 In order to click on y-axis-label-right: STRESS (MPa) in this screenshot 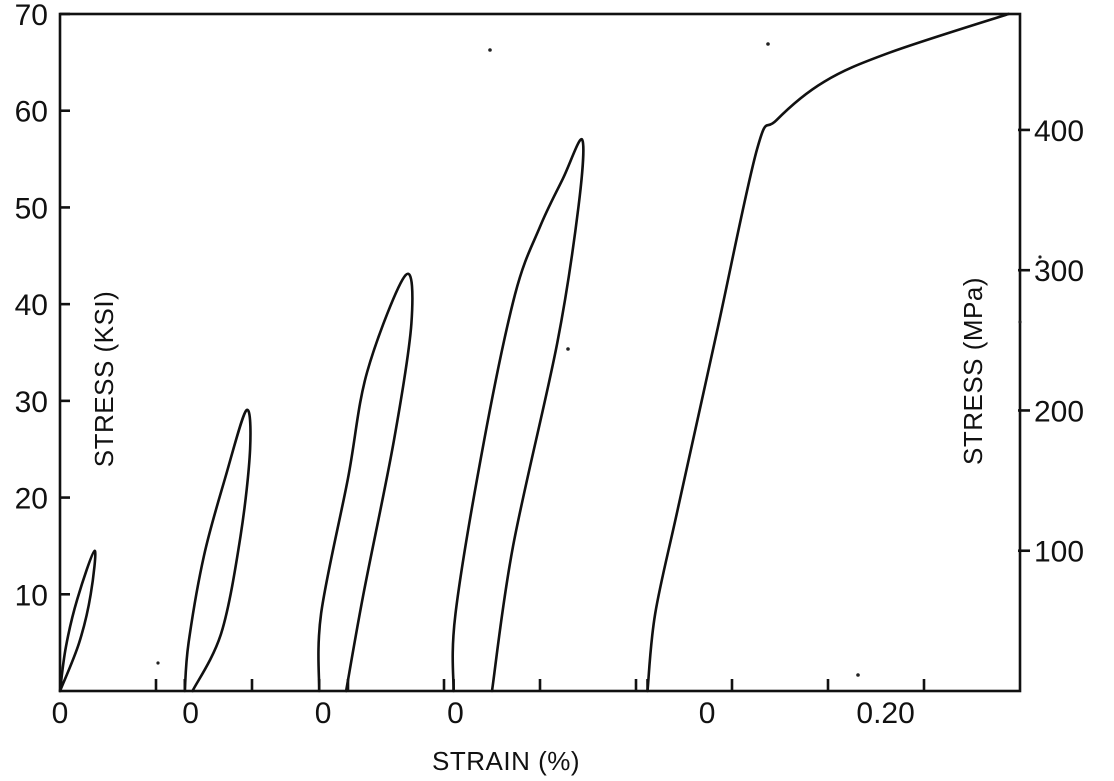, I will do `click(973, 371)`.